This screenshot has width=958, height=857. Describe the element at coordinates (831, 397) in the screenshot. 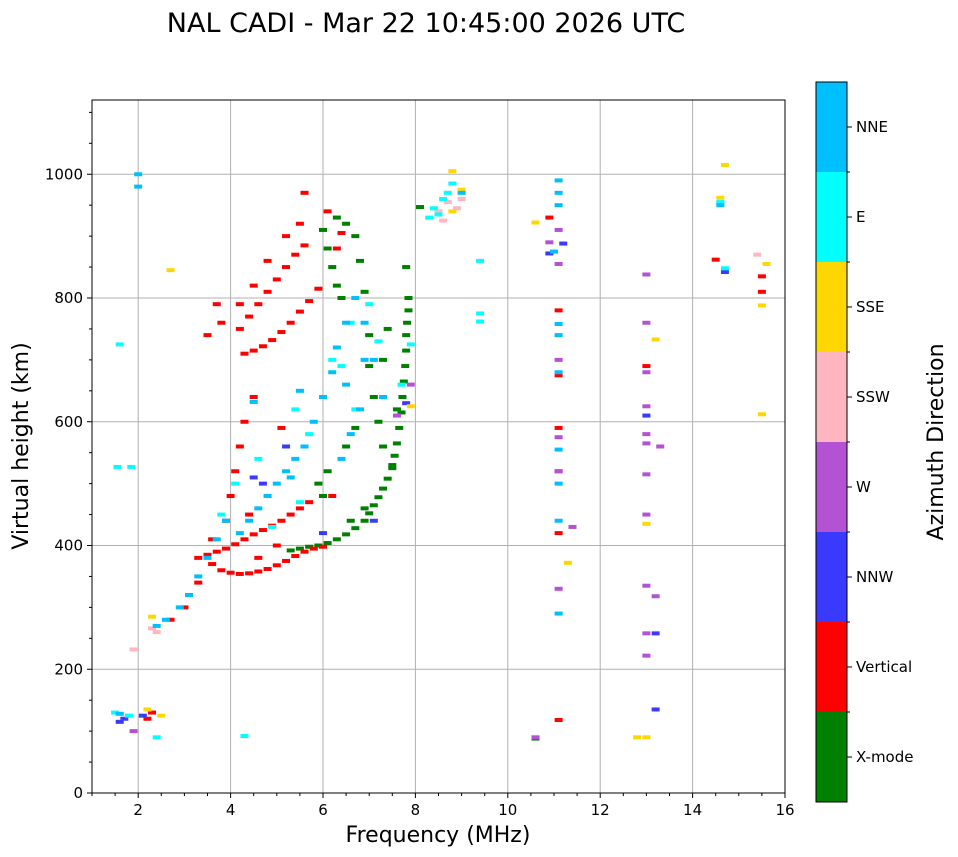

I see `colorbar-swatch-ssw` at that location.